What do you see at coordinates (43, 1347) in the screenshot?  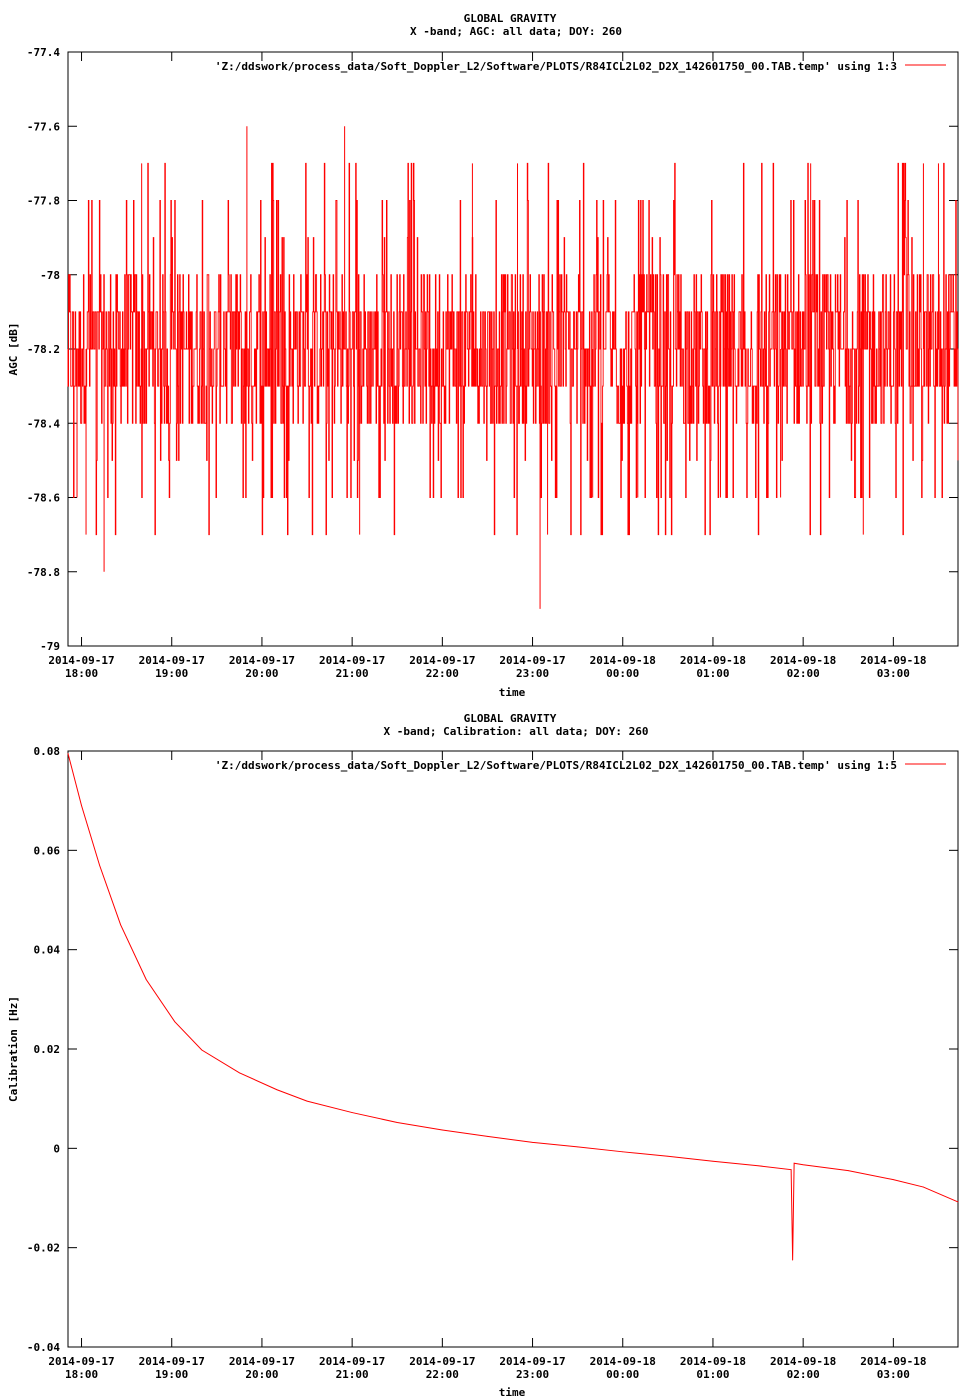 I see `y-tick-label: -0.04` at bounding box center [43, 1347].